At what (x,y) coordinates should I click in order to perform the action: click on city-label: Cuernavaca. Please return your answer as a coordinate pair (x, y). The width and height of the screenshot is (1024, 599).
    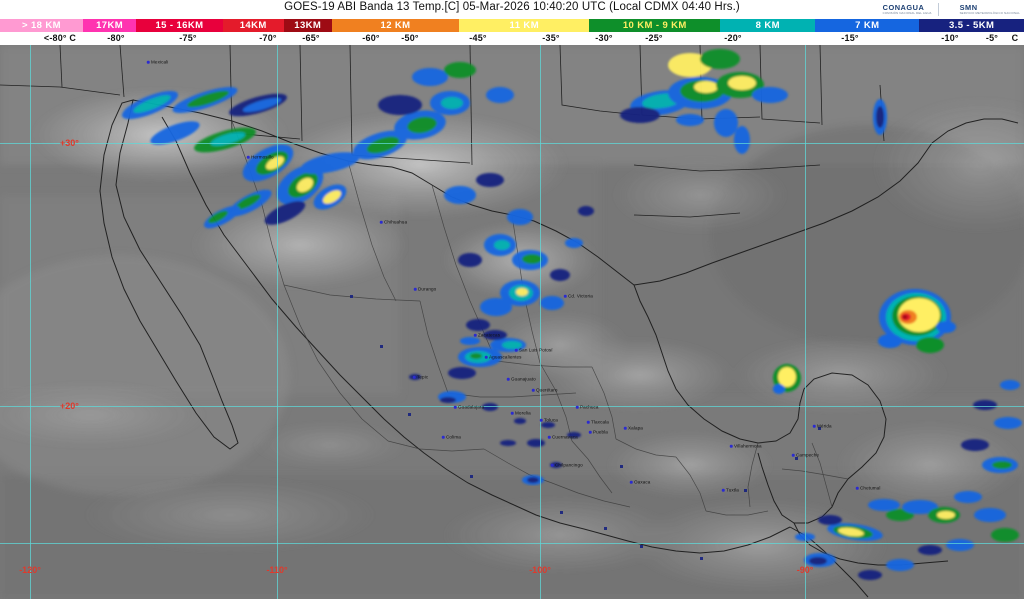
    Looking at the image, I should click on (565, 437).